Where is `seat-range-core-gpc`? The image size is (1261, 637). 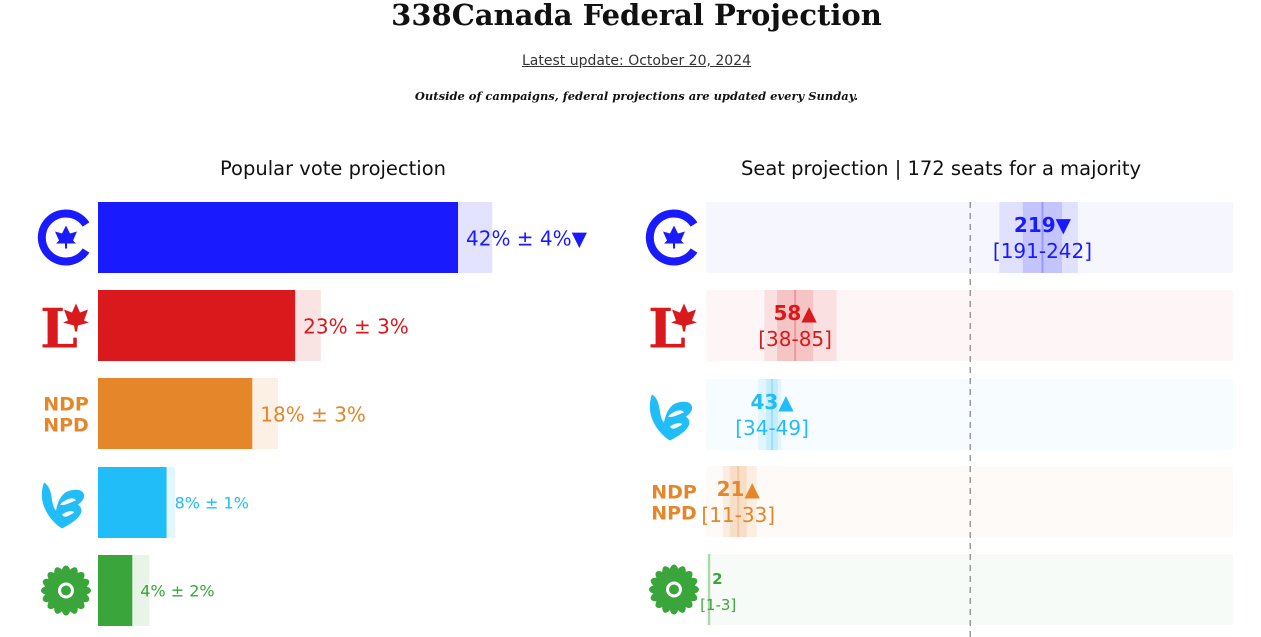
seat-range-core-gpc is located at coordinates (709, 589).